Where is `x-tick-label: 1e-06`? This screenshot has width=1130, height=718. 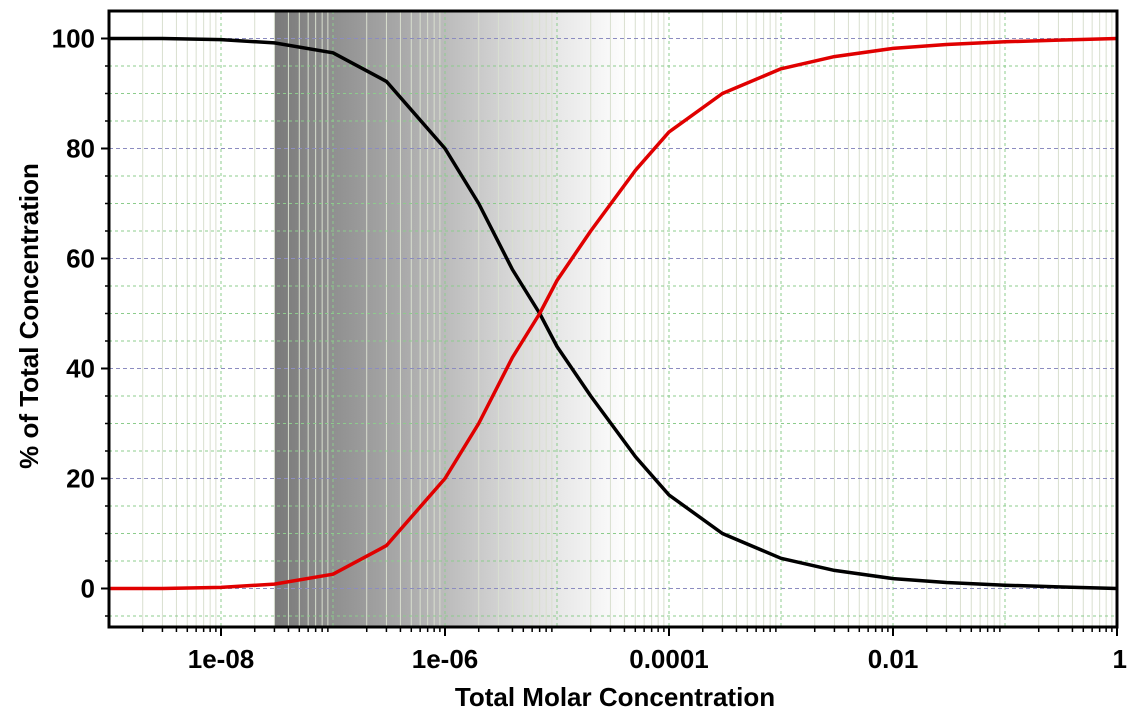 x-tick-label: 1e-06 is located at coordinates (445, 659).